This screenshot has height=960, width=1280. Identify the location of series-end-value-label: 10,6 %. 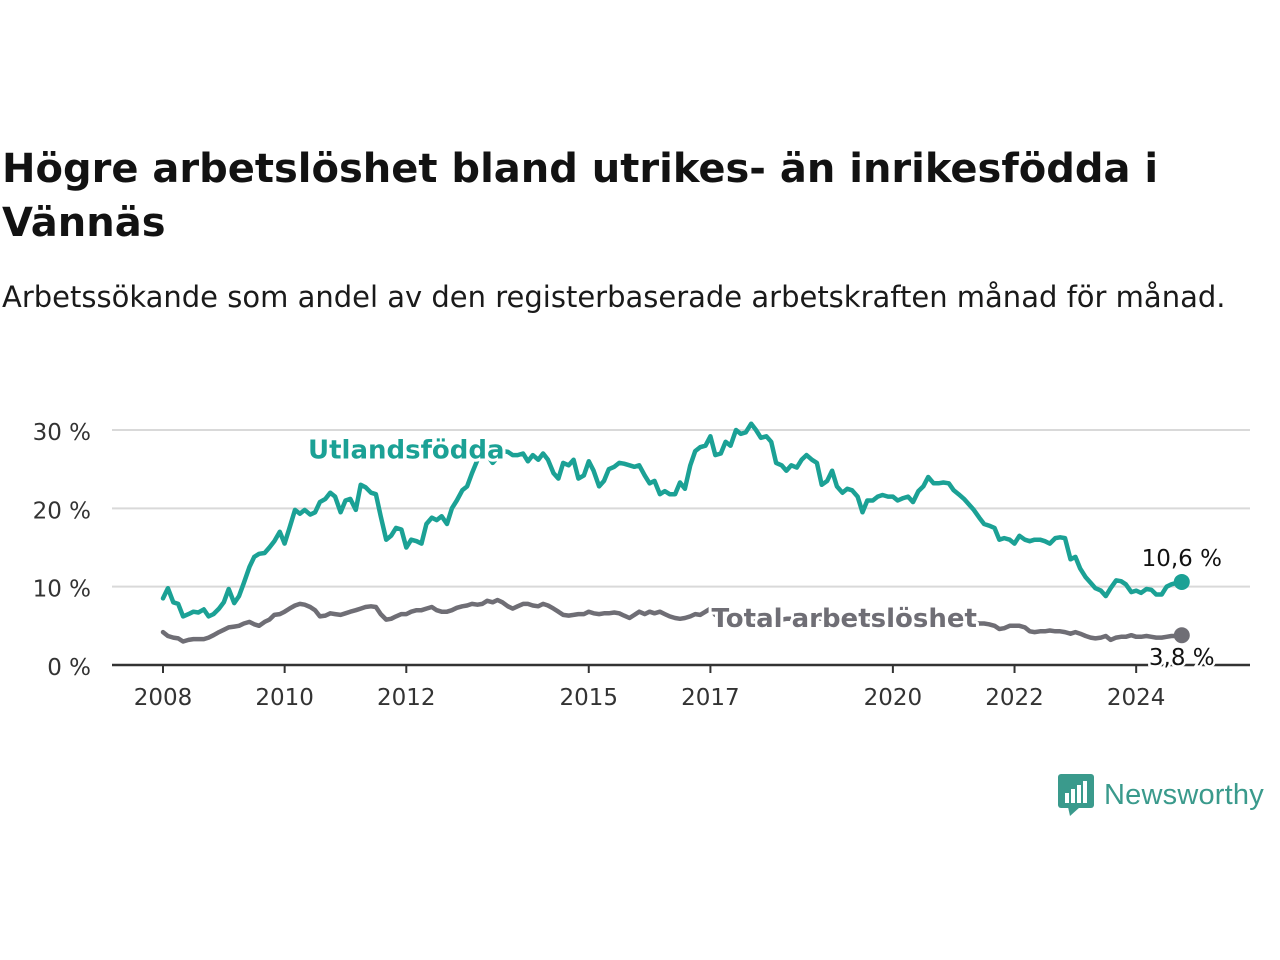
(1182, 559).